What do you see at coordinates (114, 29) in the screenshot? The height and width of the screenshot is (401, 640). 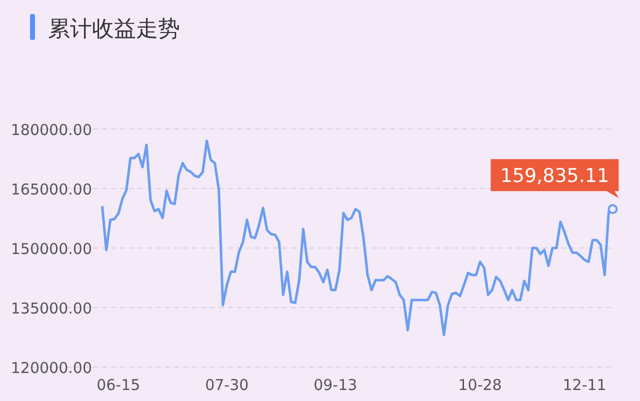 I see `chart-title: 累计收益走势` at bounding box center [114, 29].